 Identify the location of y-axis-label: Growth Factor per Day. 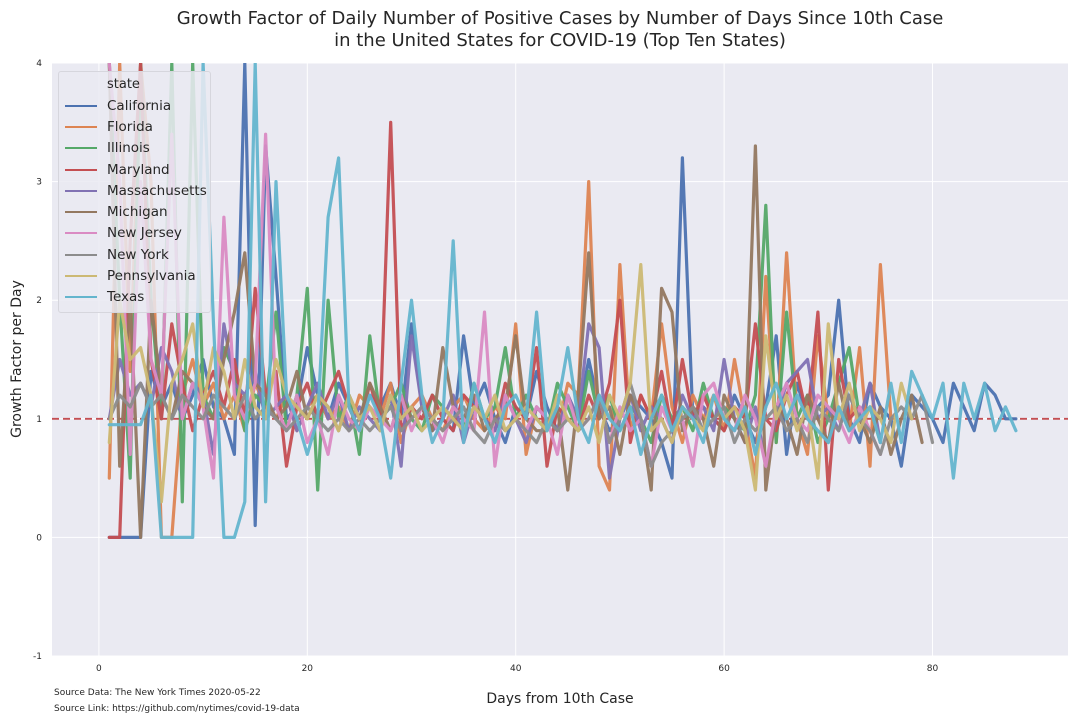
(17, 359).